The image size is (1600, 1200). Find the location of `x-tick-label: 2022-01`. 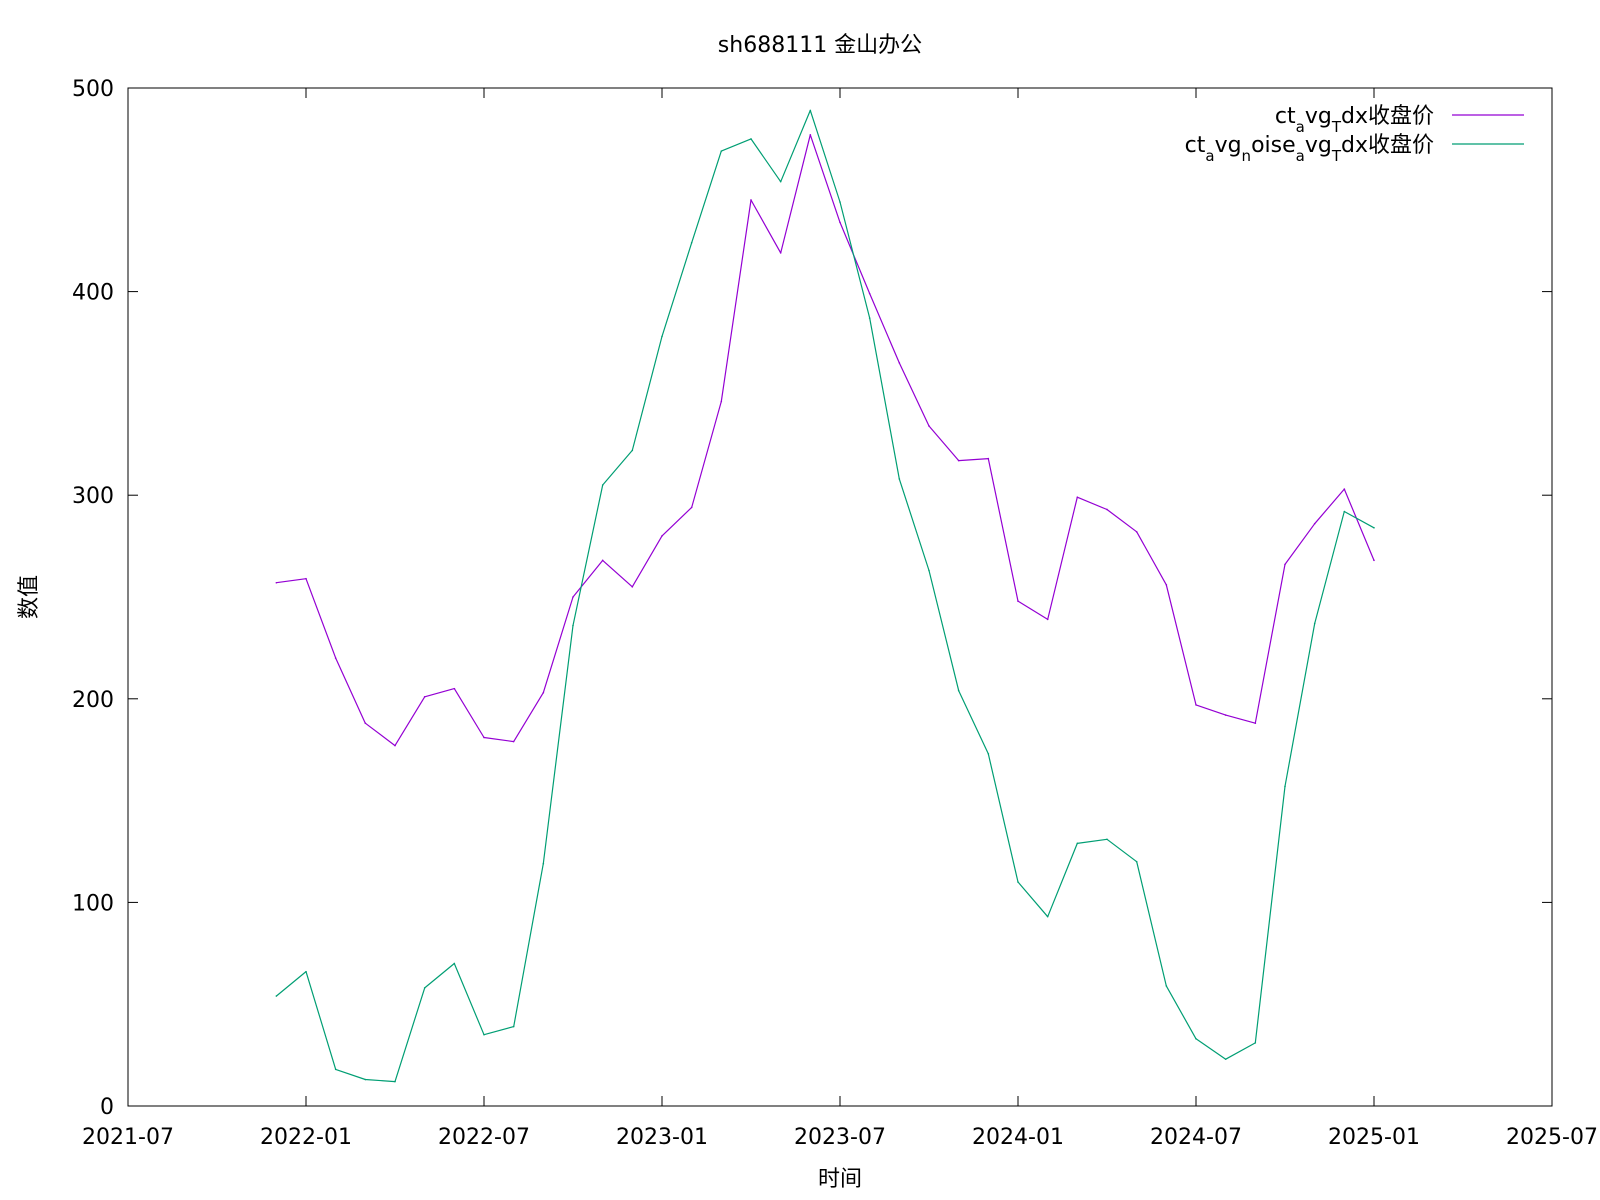

x-tick-label: 2022-01 is located at coordinates (306, 1137).